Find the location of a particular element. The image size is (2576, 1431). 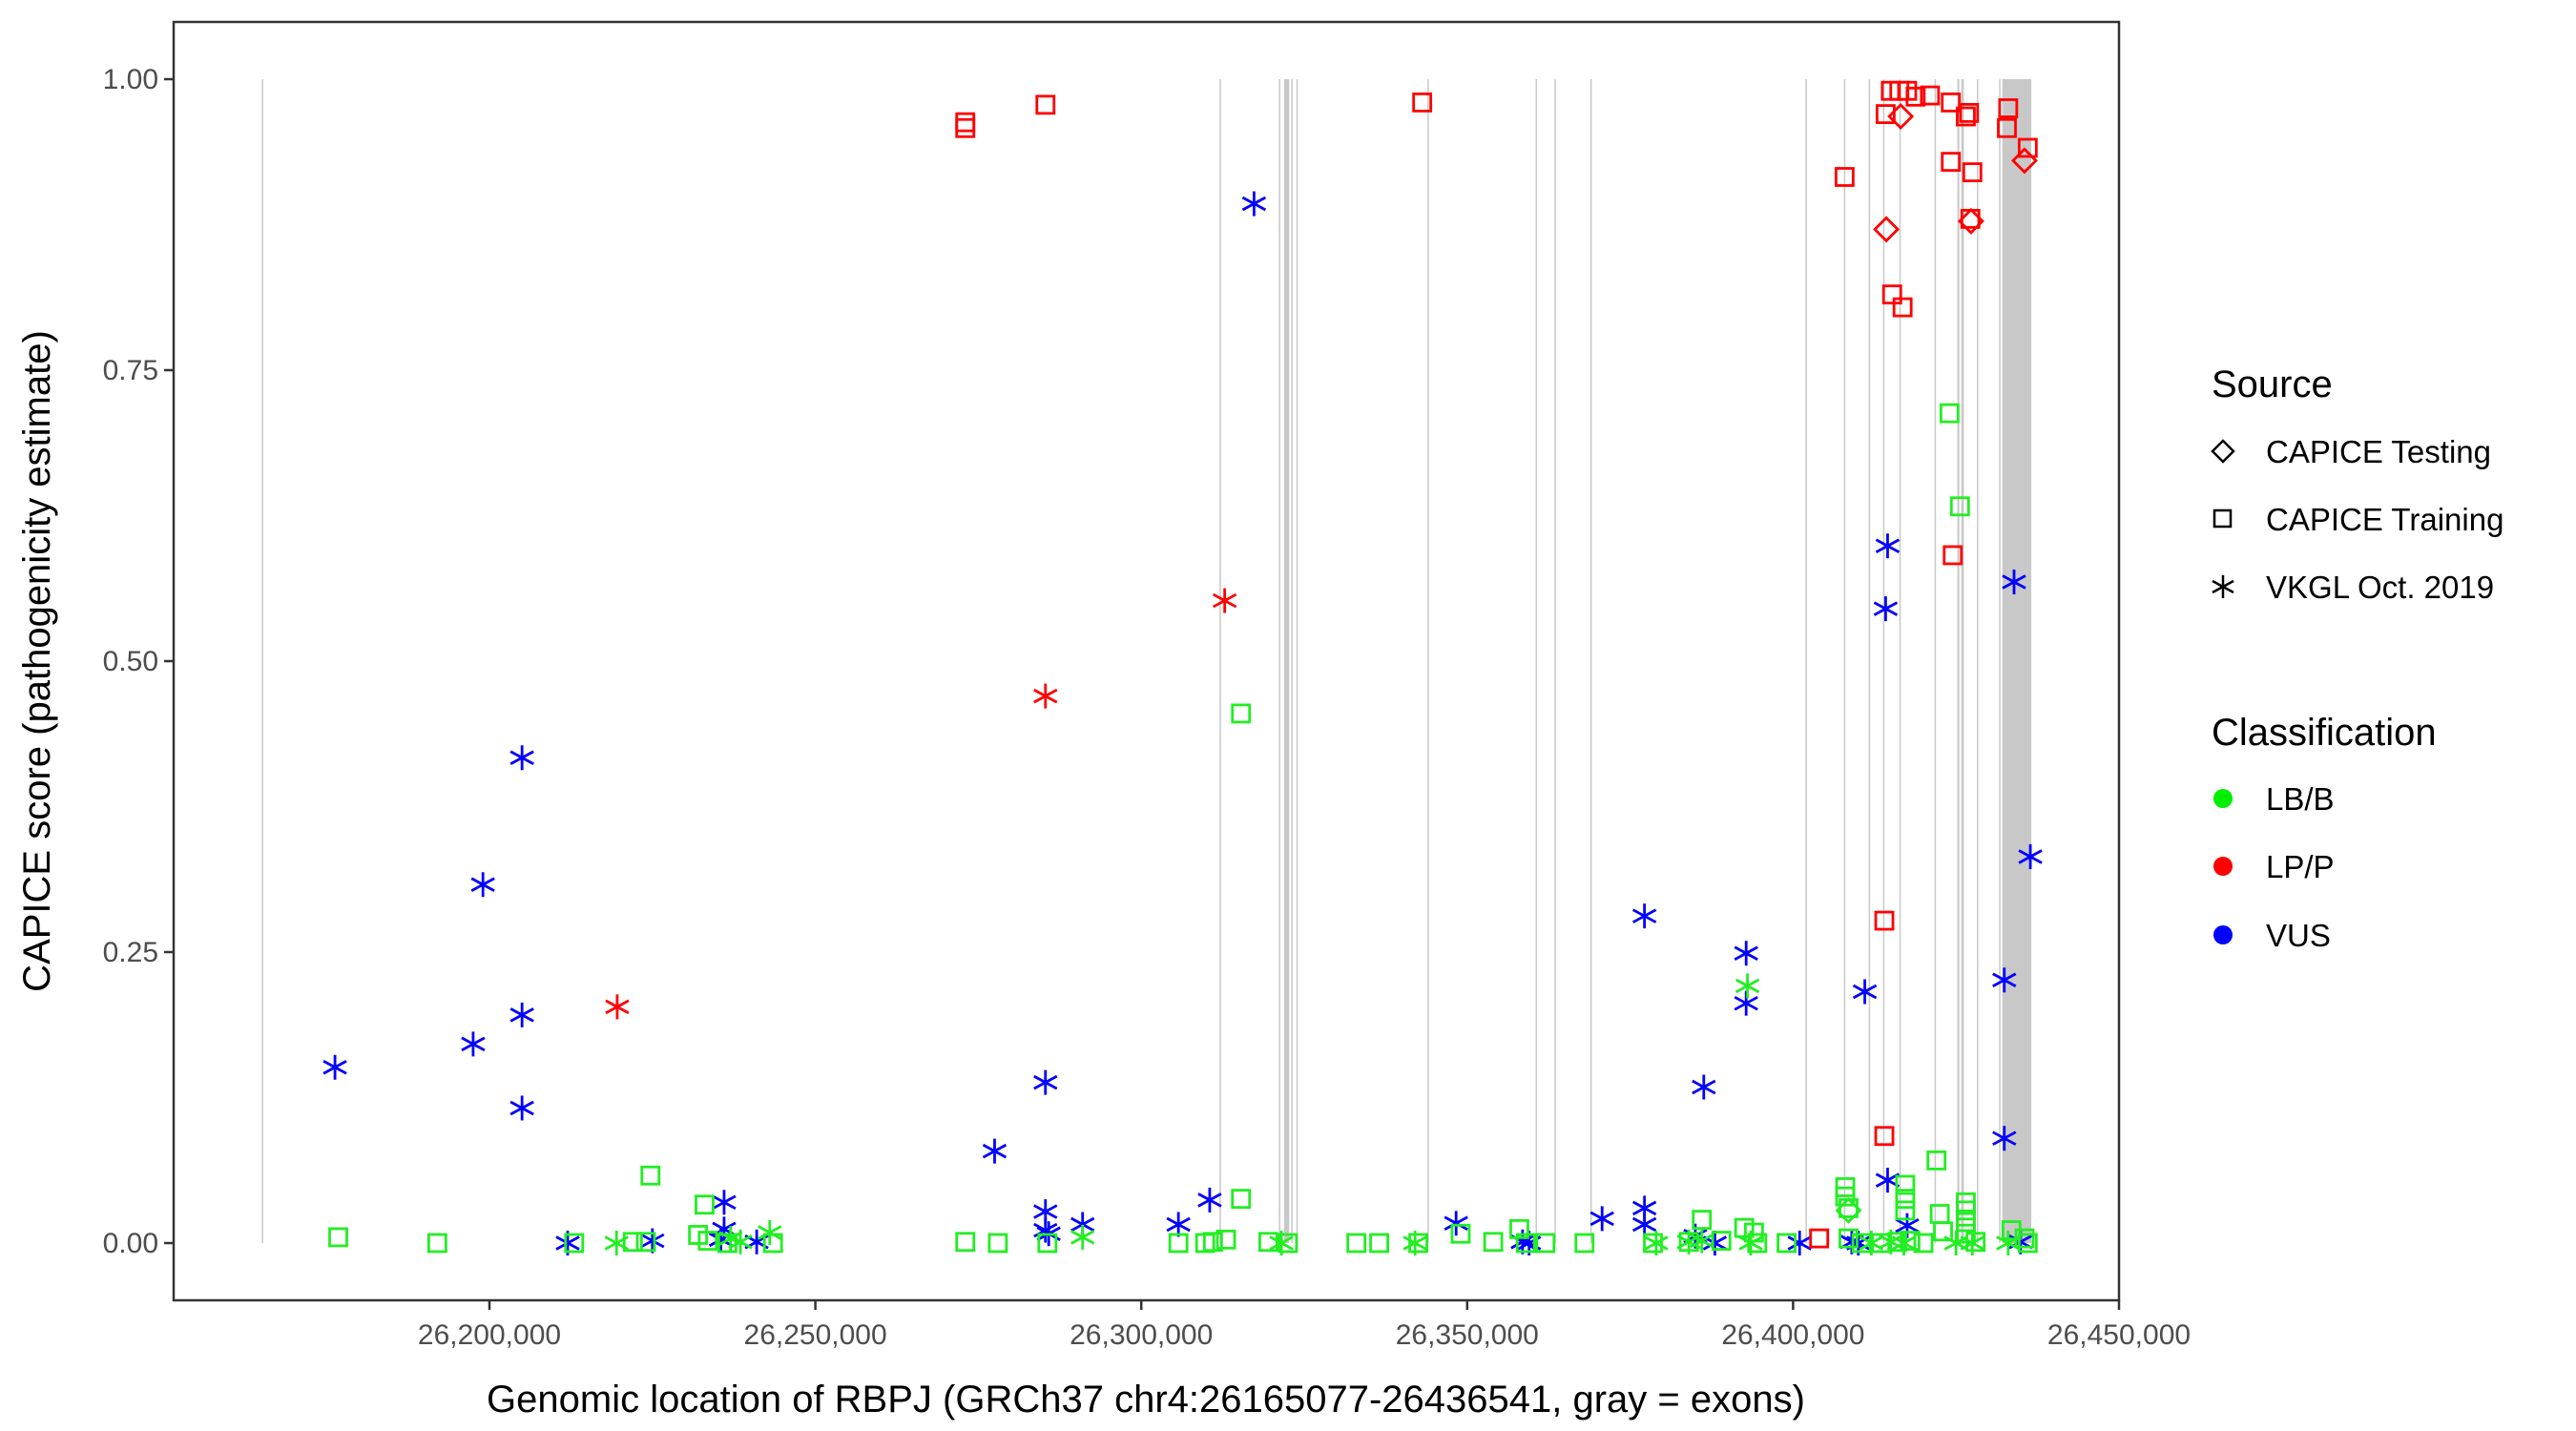

y-axis-title: CAPICE score (pathogenicity estimate) is located at coordinates (37, 661).